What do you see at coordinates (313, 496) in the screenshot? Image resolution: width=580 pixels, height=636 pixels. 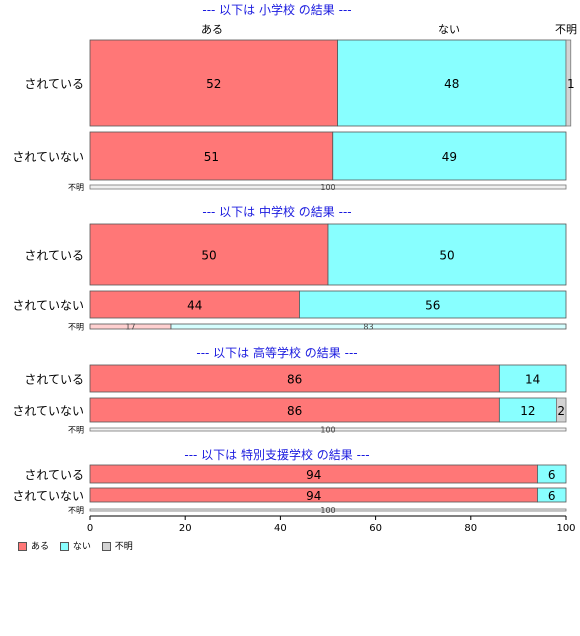 I see `data-label-3-1-aru: 94` at bounding box center [313, 496].